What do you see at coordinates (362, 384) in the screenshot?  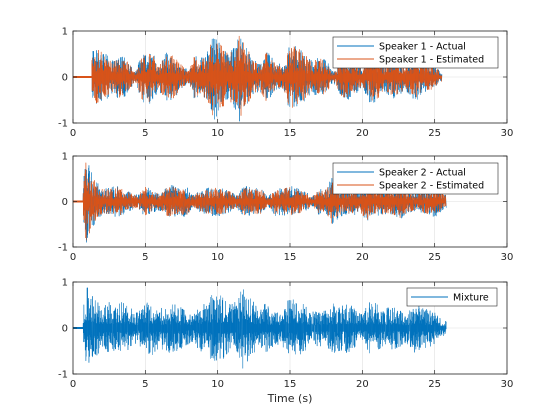 I see `subplot-3-x-tick-label: 20` at bounding box center [362, 384].